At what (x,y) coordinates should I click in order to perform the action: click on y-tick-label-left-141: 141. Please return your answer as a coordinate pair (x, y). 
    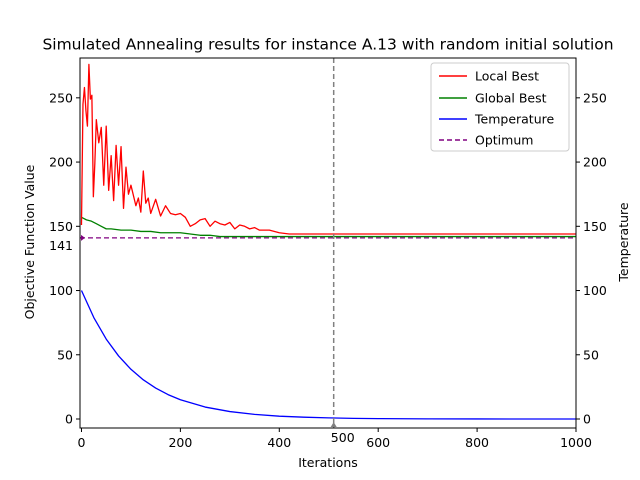
    Looking at the image, I should click on (61, 245).